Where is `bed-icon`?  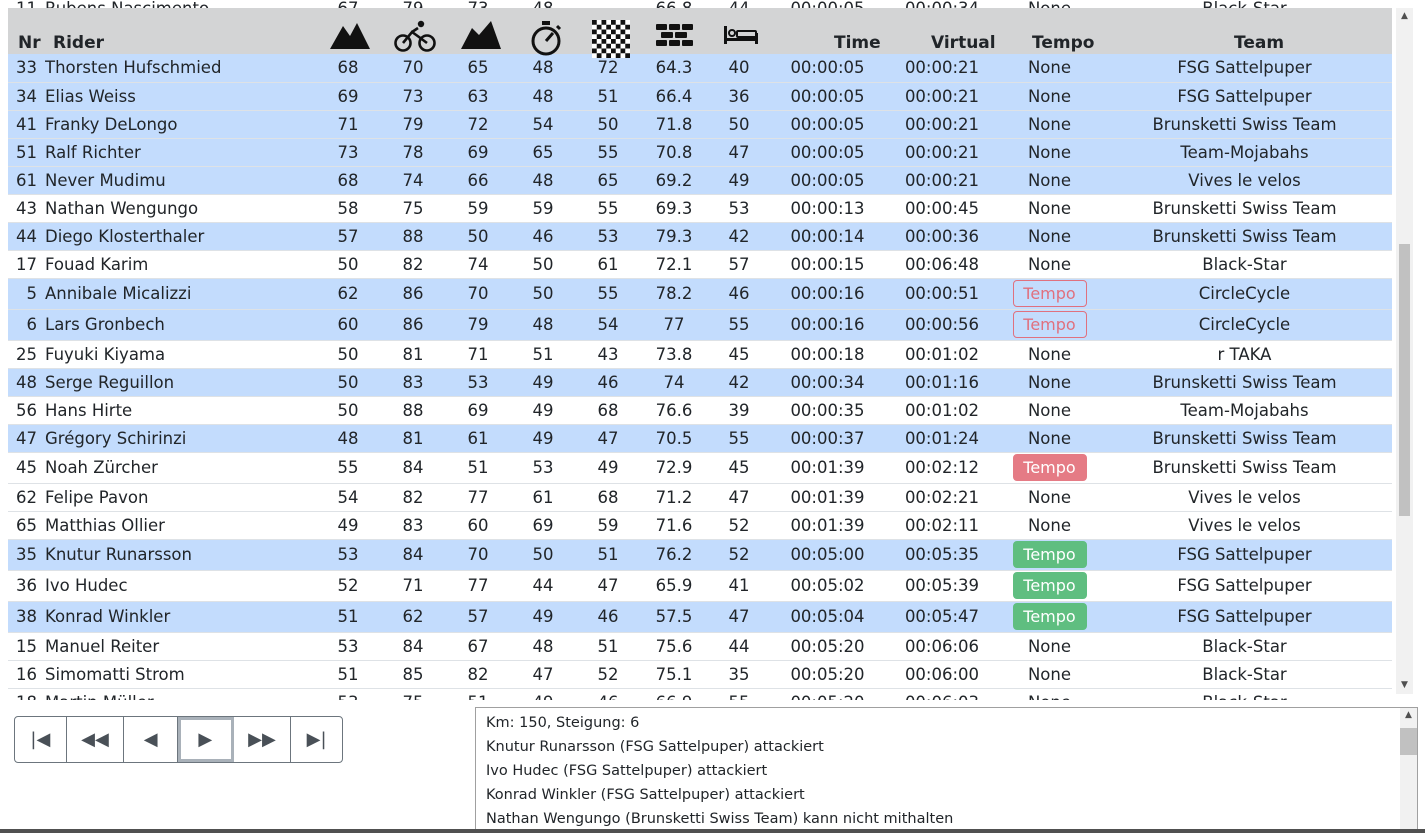 bed-icon is located at coordinates (741, 35).